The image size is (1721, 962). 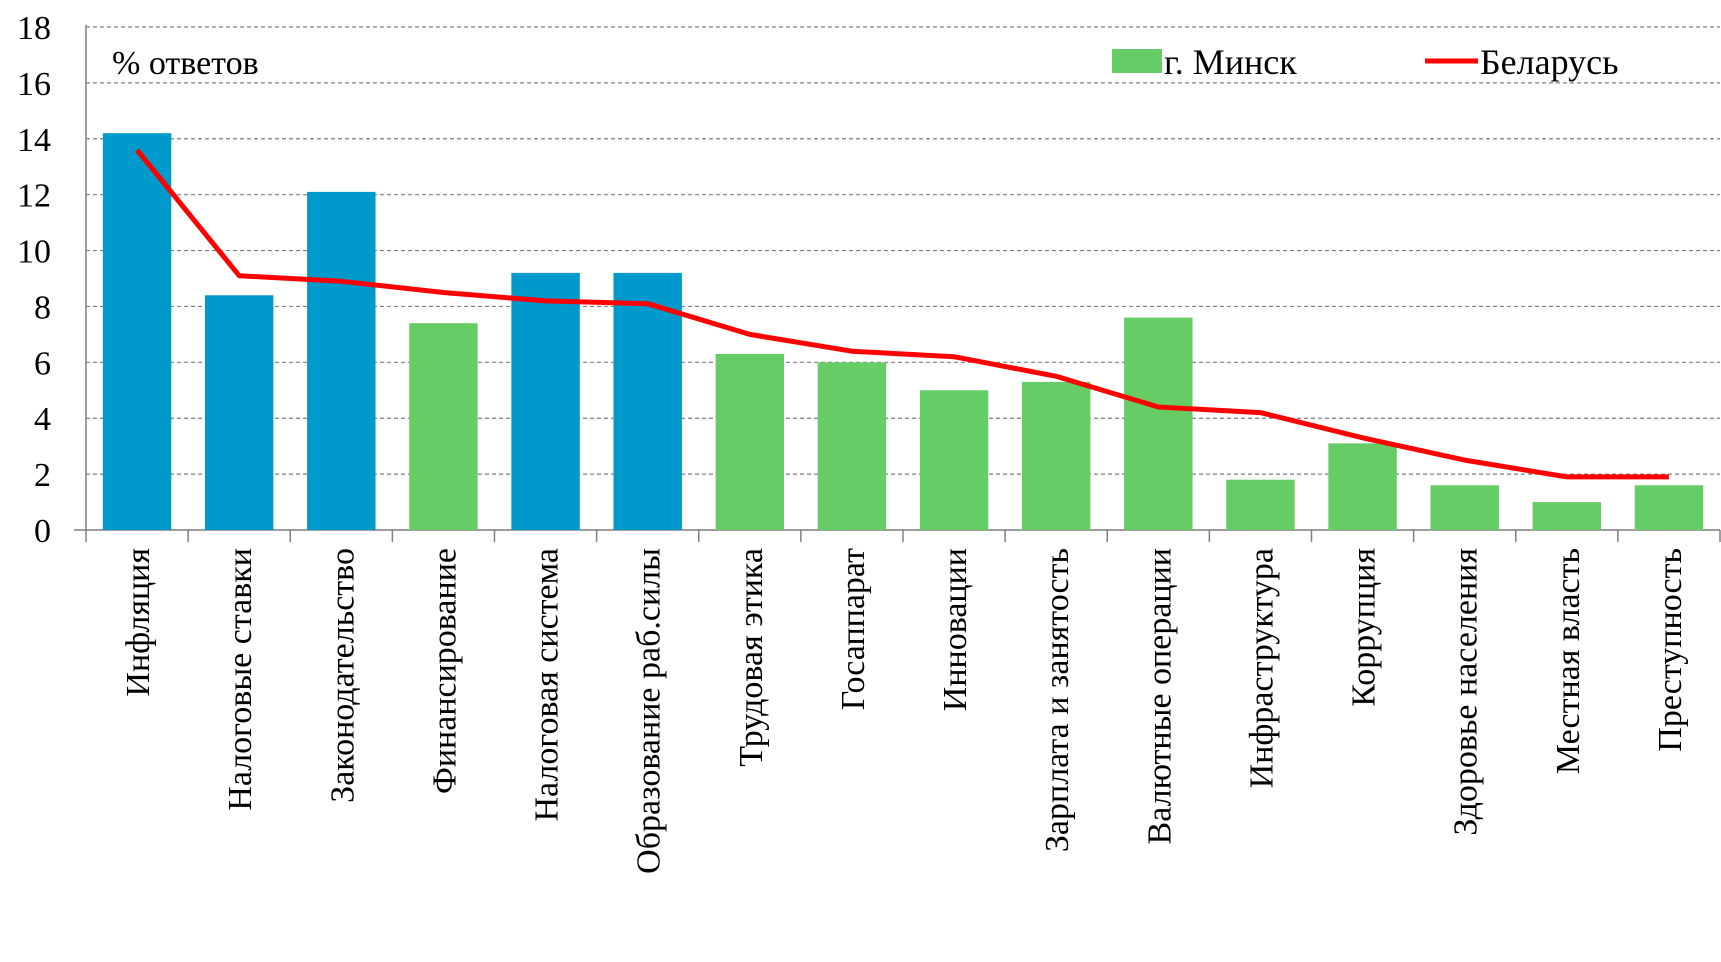 I want to click on y-tick-label: 0, so click(x=42, y=531).